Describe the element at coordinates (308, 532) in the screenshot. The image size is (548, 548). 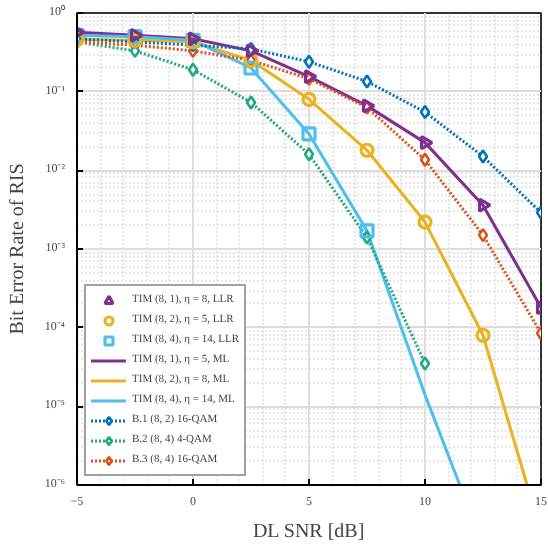
I see `x-axis-title: DL SNR [dB]` at that location.